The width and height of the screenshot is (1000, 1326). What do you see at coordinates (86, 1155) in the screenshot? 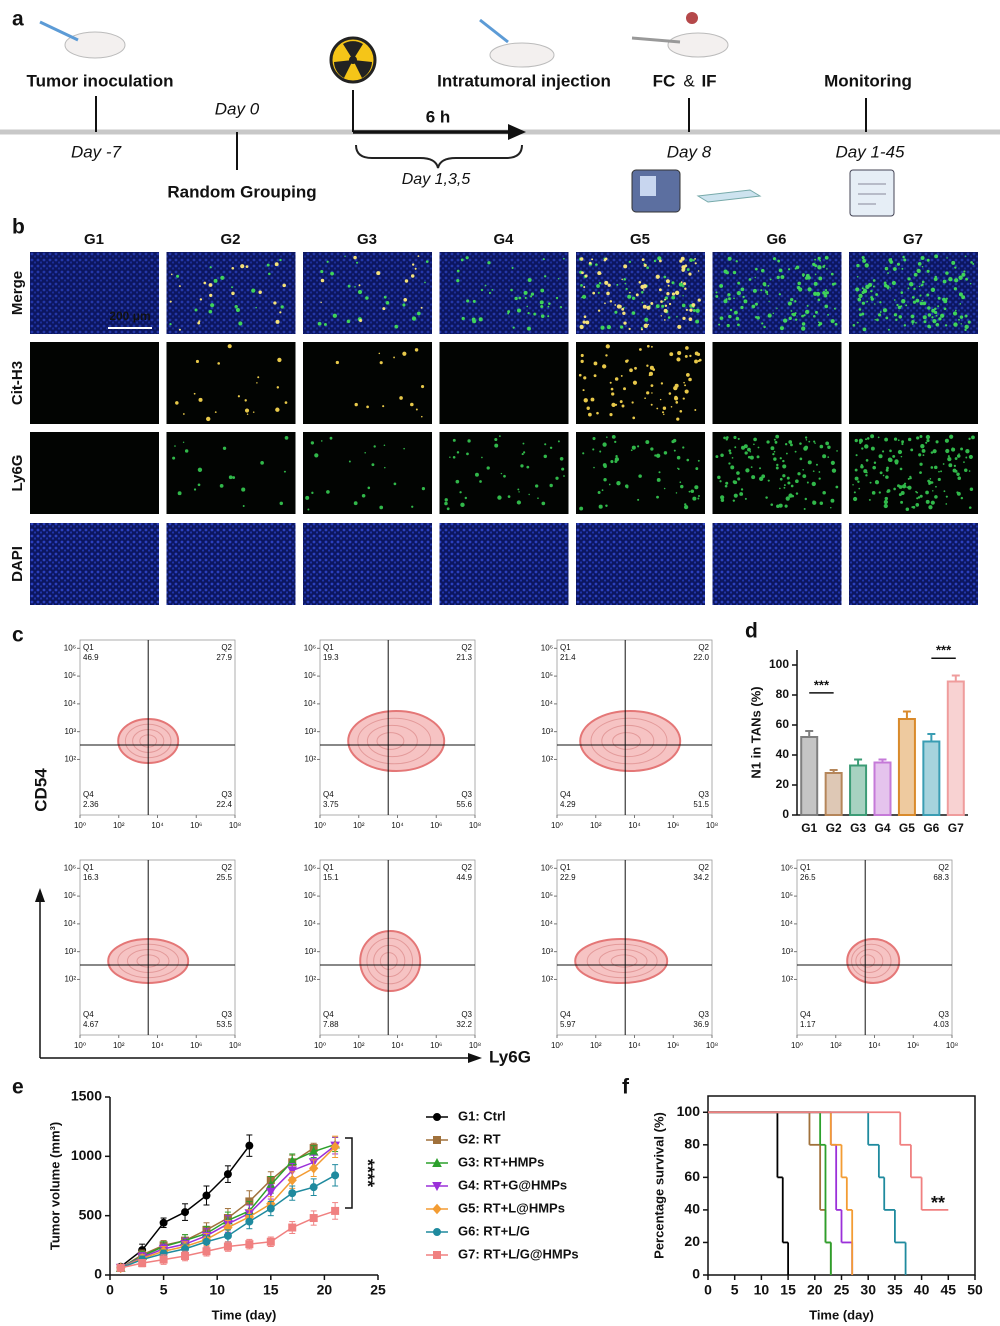
I see `y-tick-label: 1000` at bounding box center [86, 1155].